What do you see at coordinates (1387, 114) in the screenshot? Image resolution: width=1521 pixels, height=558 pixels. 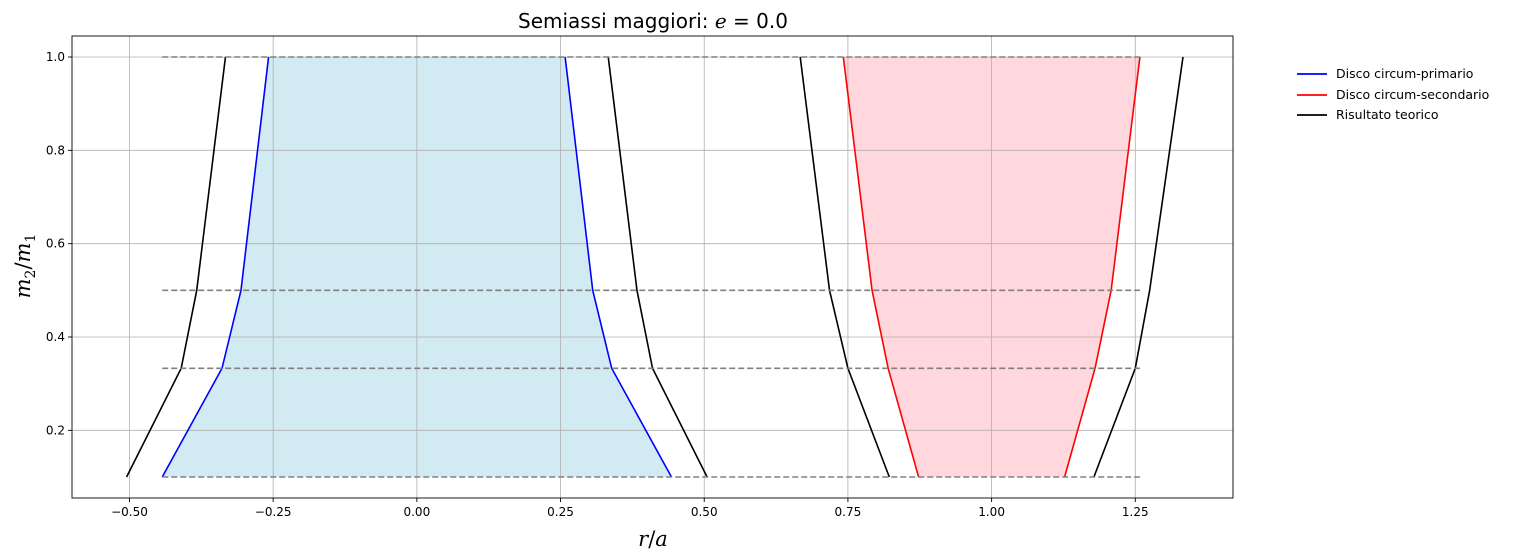 I see `legend-label-teorico: Risultato teorico` at bounding box center [1387, 114].